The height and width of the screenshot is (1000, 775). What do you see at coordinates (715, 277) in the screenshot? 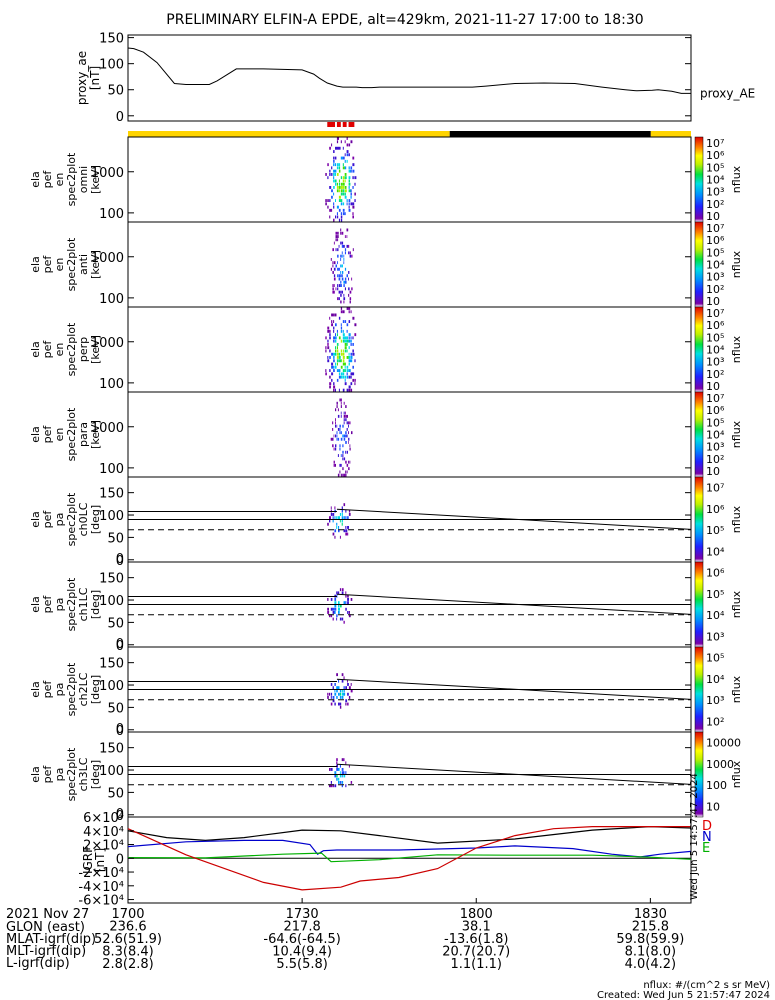
I see `spectrum-anti-colorbar-tick: 10³` at bounding box center [715, 277].